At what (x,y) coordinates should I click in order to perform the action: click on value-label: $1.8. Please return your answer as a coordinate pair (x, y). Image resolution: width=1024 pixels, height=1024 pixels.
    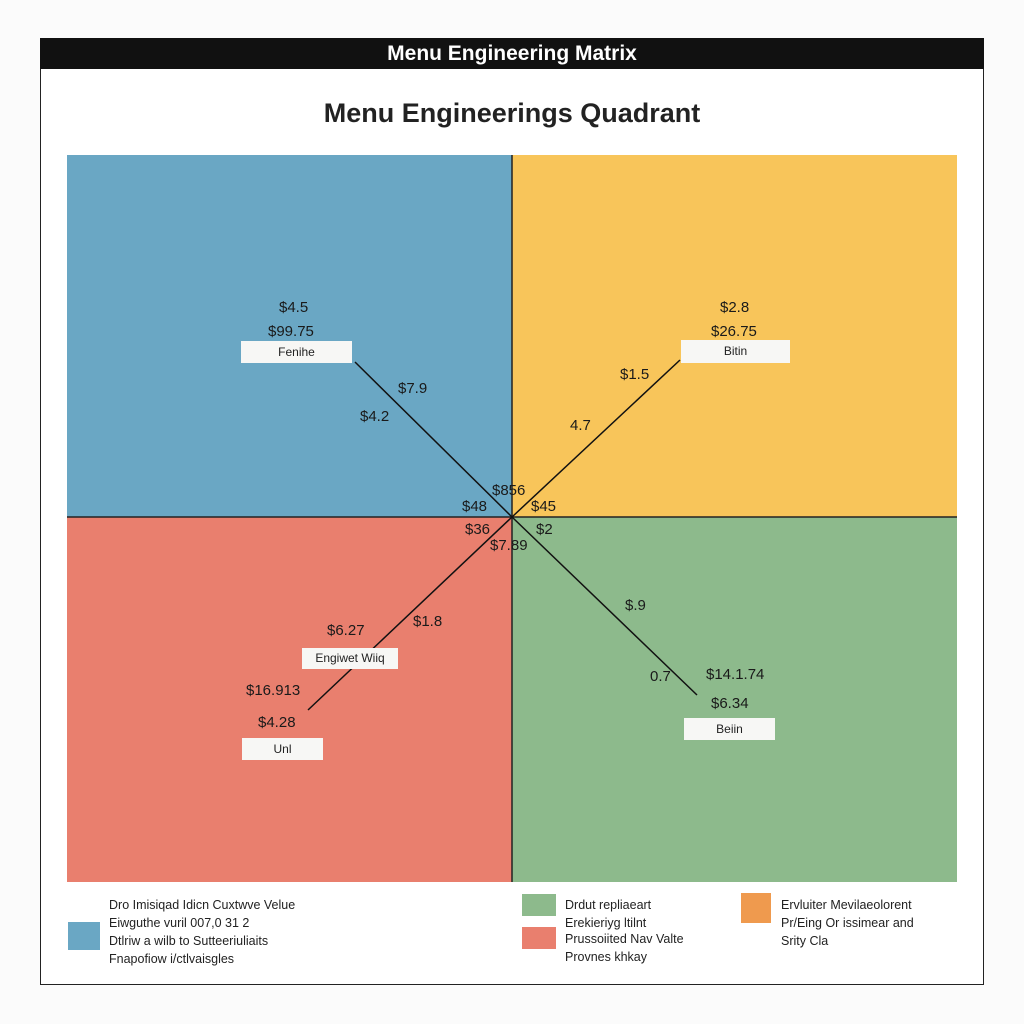
    Looking at the image, I should click on (428, 621).